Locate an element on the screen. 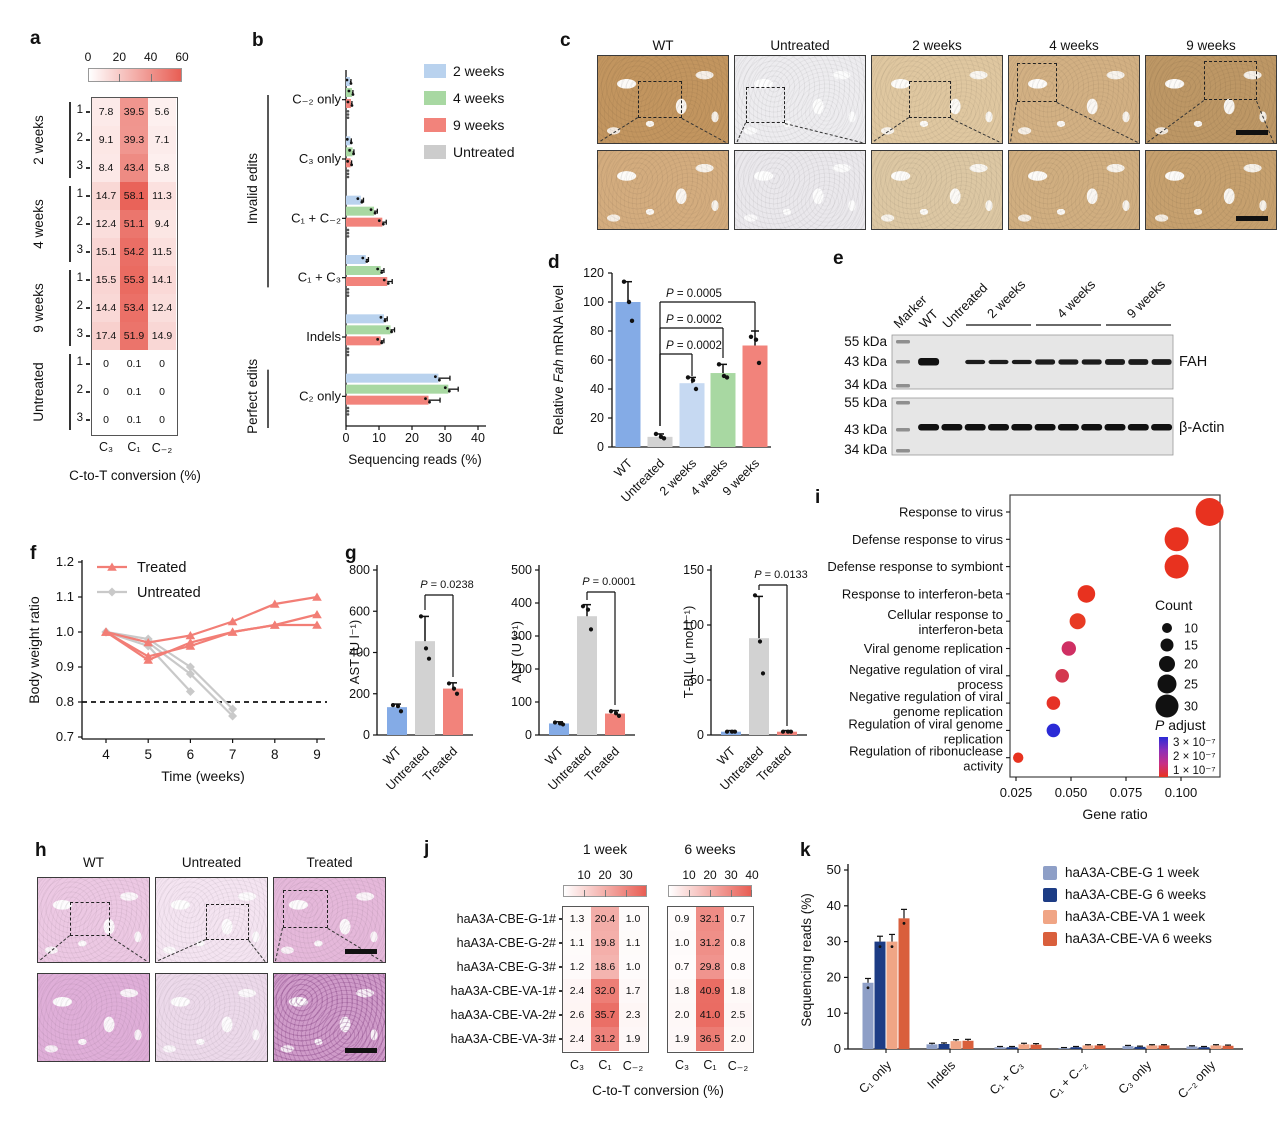 The width and height of the screenshot is (1280, 1122). heatmap-cell: 20.4 is located at coordinates (605, 919).